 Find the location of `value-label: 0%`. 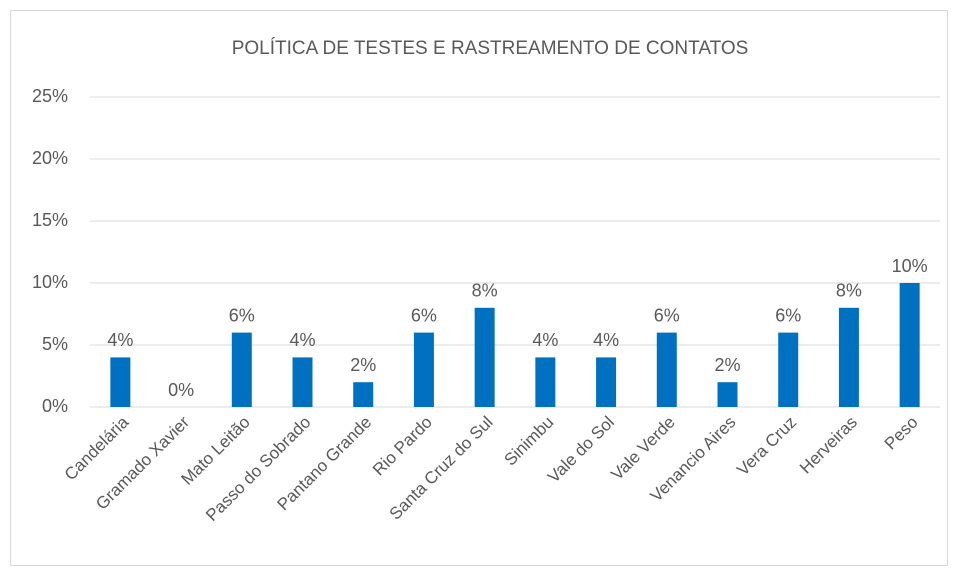

value-label: 0% is located at coordinates (181, 390).